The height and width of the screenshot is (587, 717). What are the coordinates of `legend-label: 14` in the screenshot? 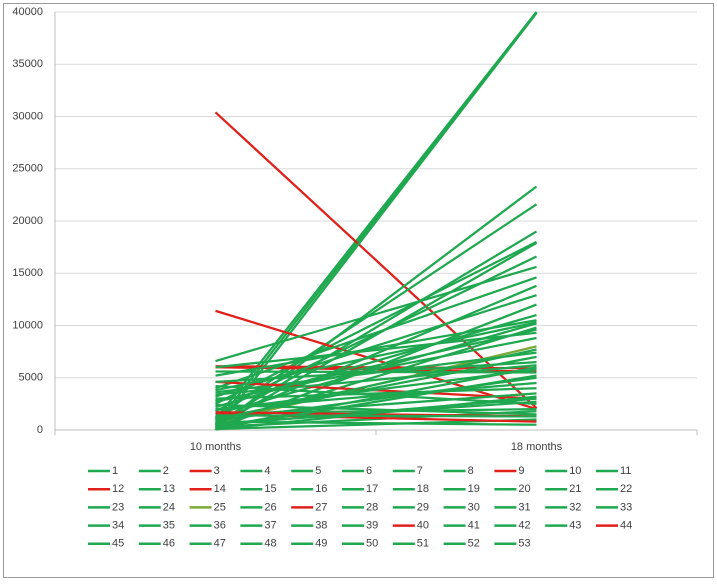 It's located at (220, 489).